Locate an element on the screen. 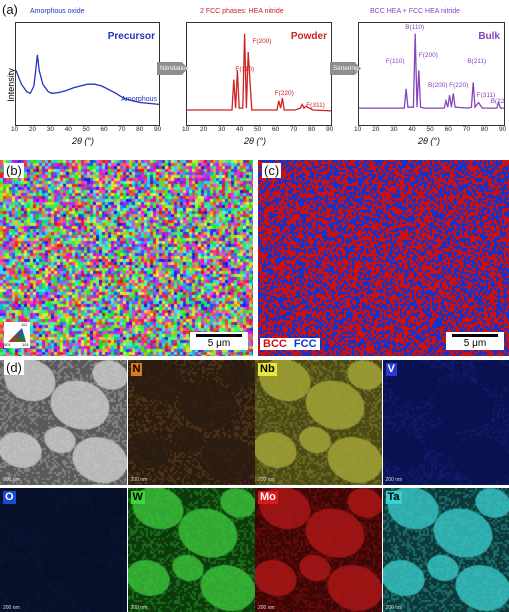 This screenshot has height=612, width=509. ebsd-scale-bar is located at coordinates (219, 335).